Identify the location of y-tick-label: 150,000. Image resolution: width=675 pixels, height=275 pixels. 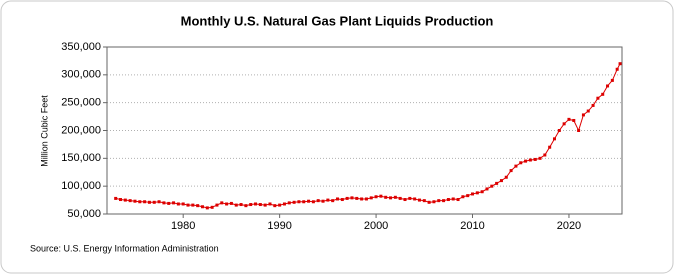
(81, 158).